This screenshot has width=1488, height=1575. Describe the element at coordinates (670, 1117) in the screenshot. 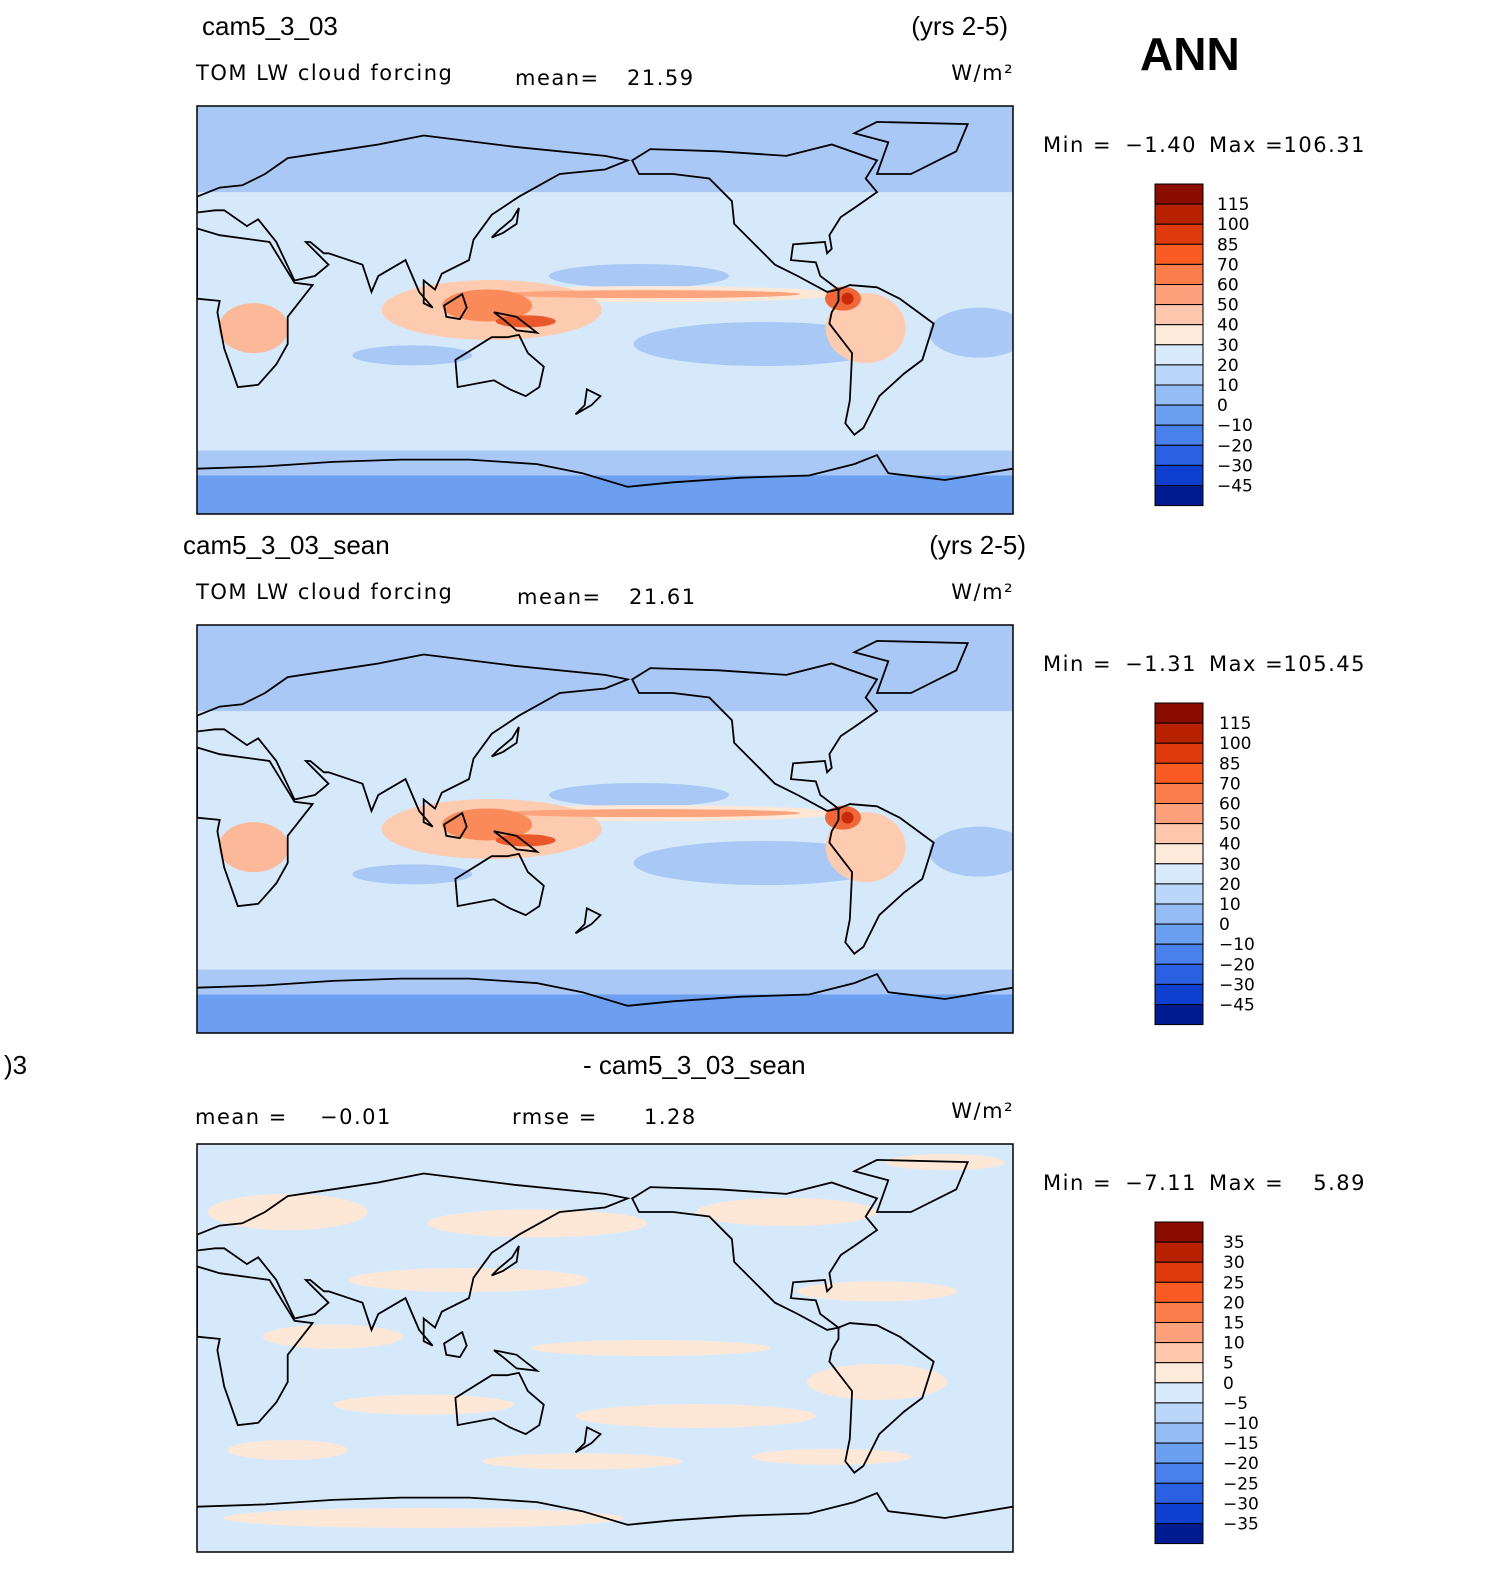

I see `rmse-value: 1.28` at that location.